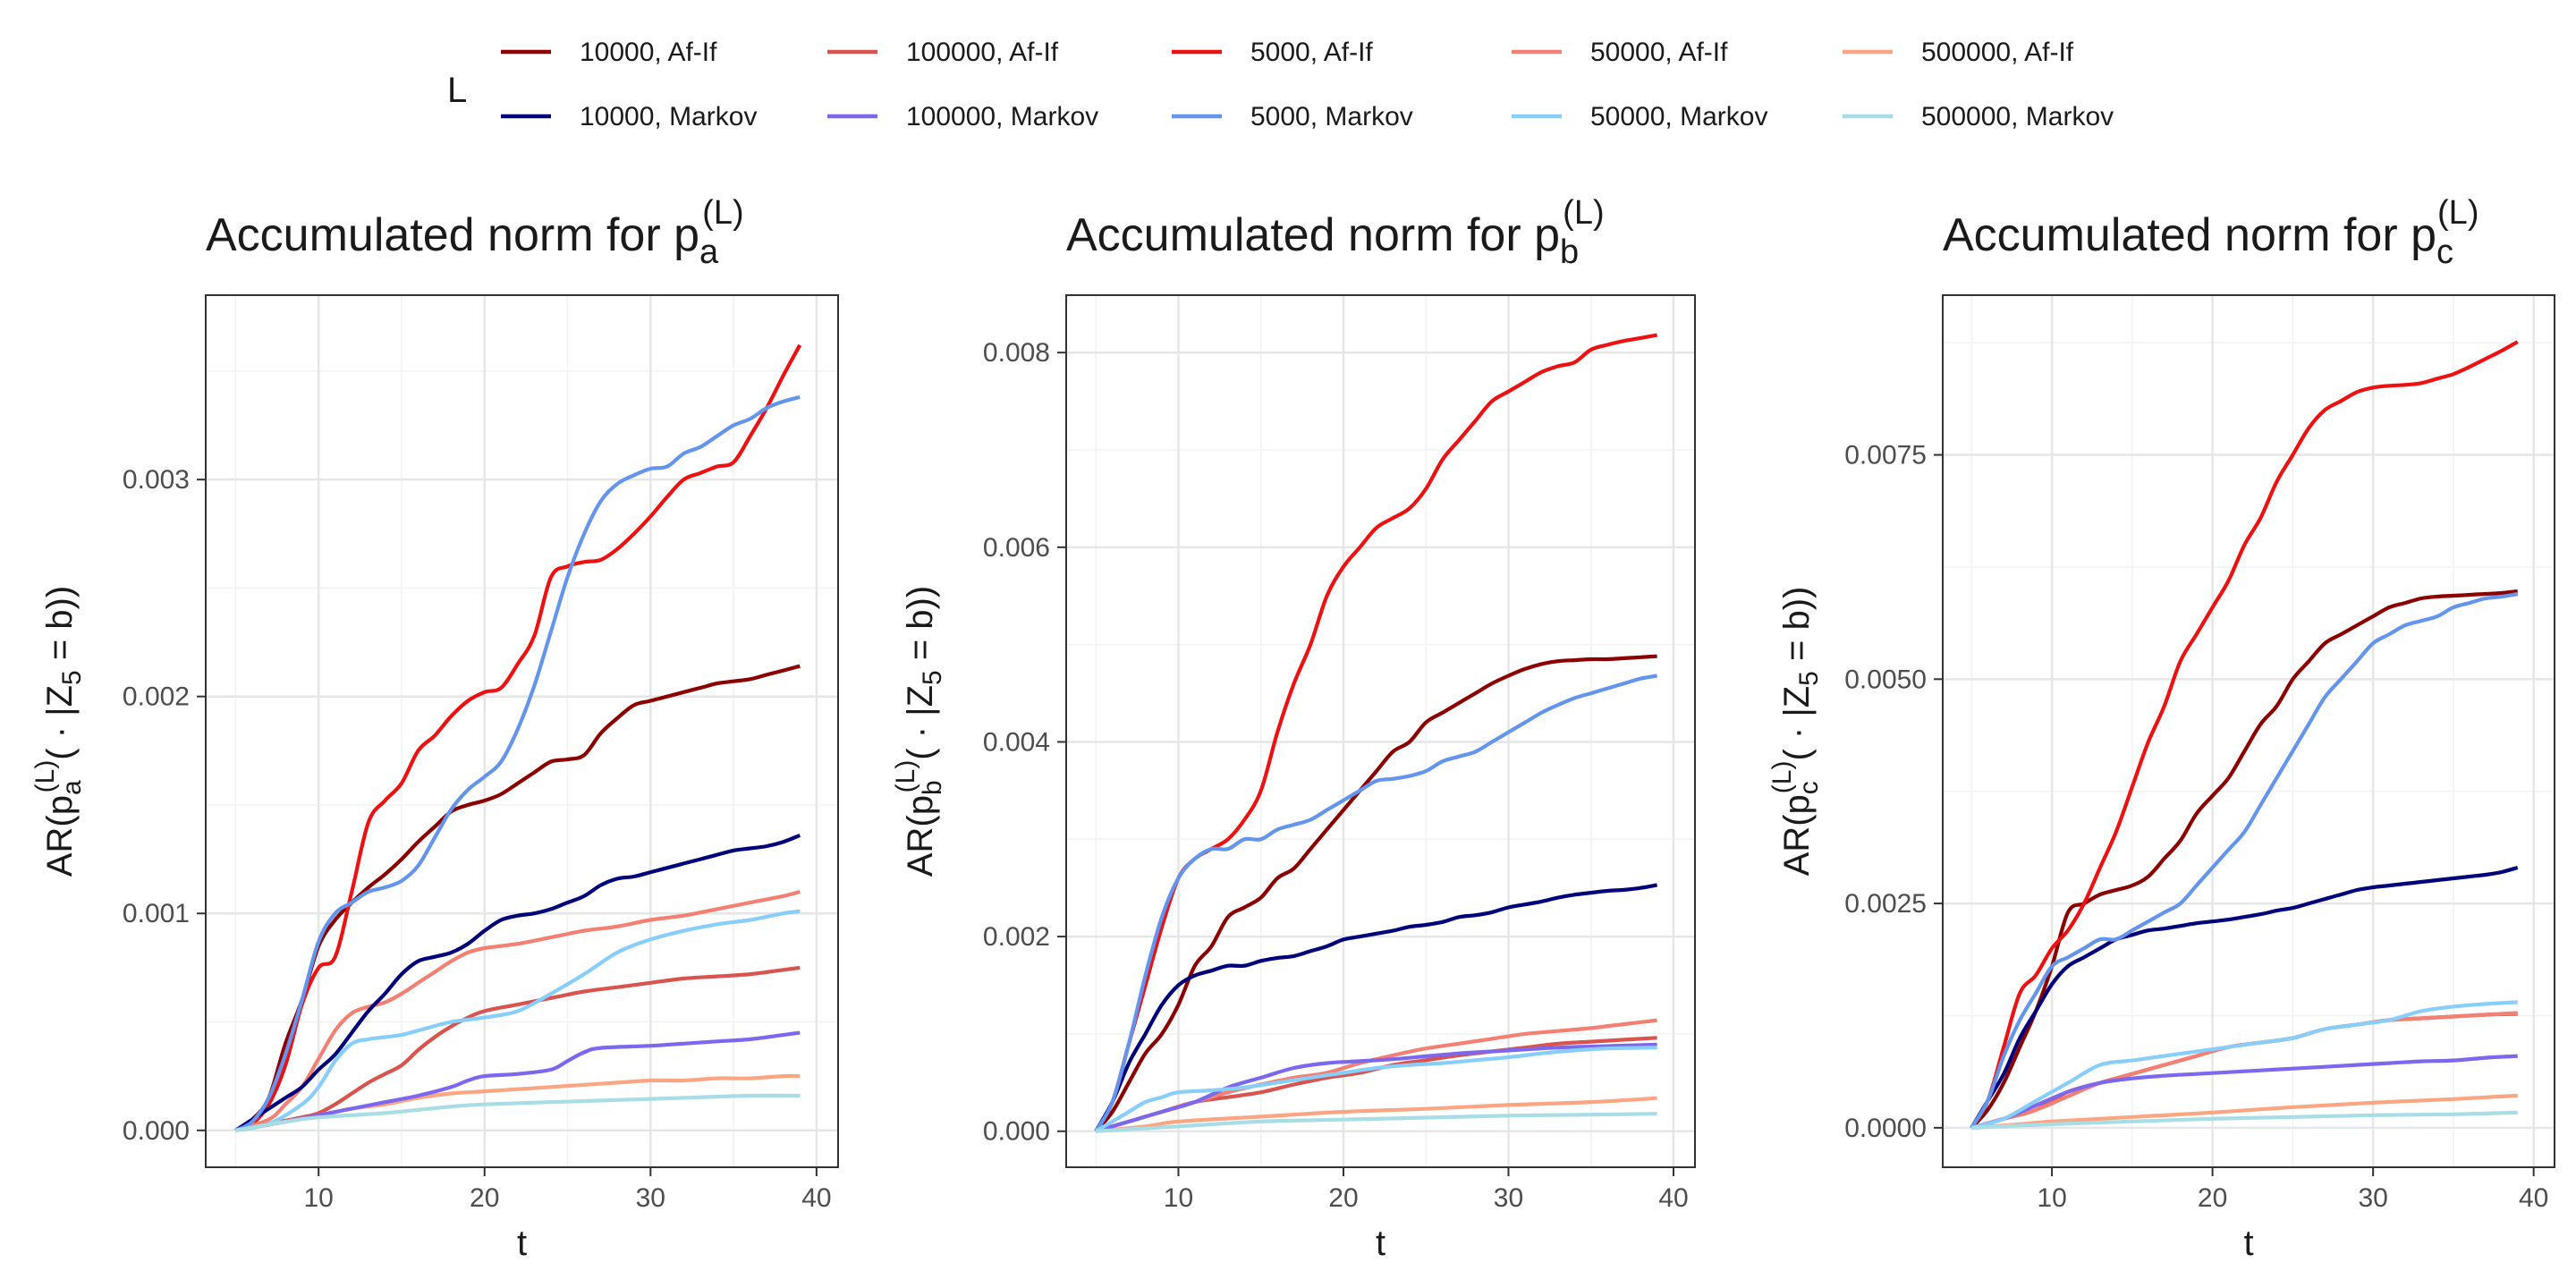 The image size is (2576, 1288). I want to click on y-tick-label: 0.001, so click(156, 913).